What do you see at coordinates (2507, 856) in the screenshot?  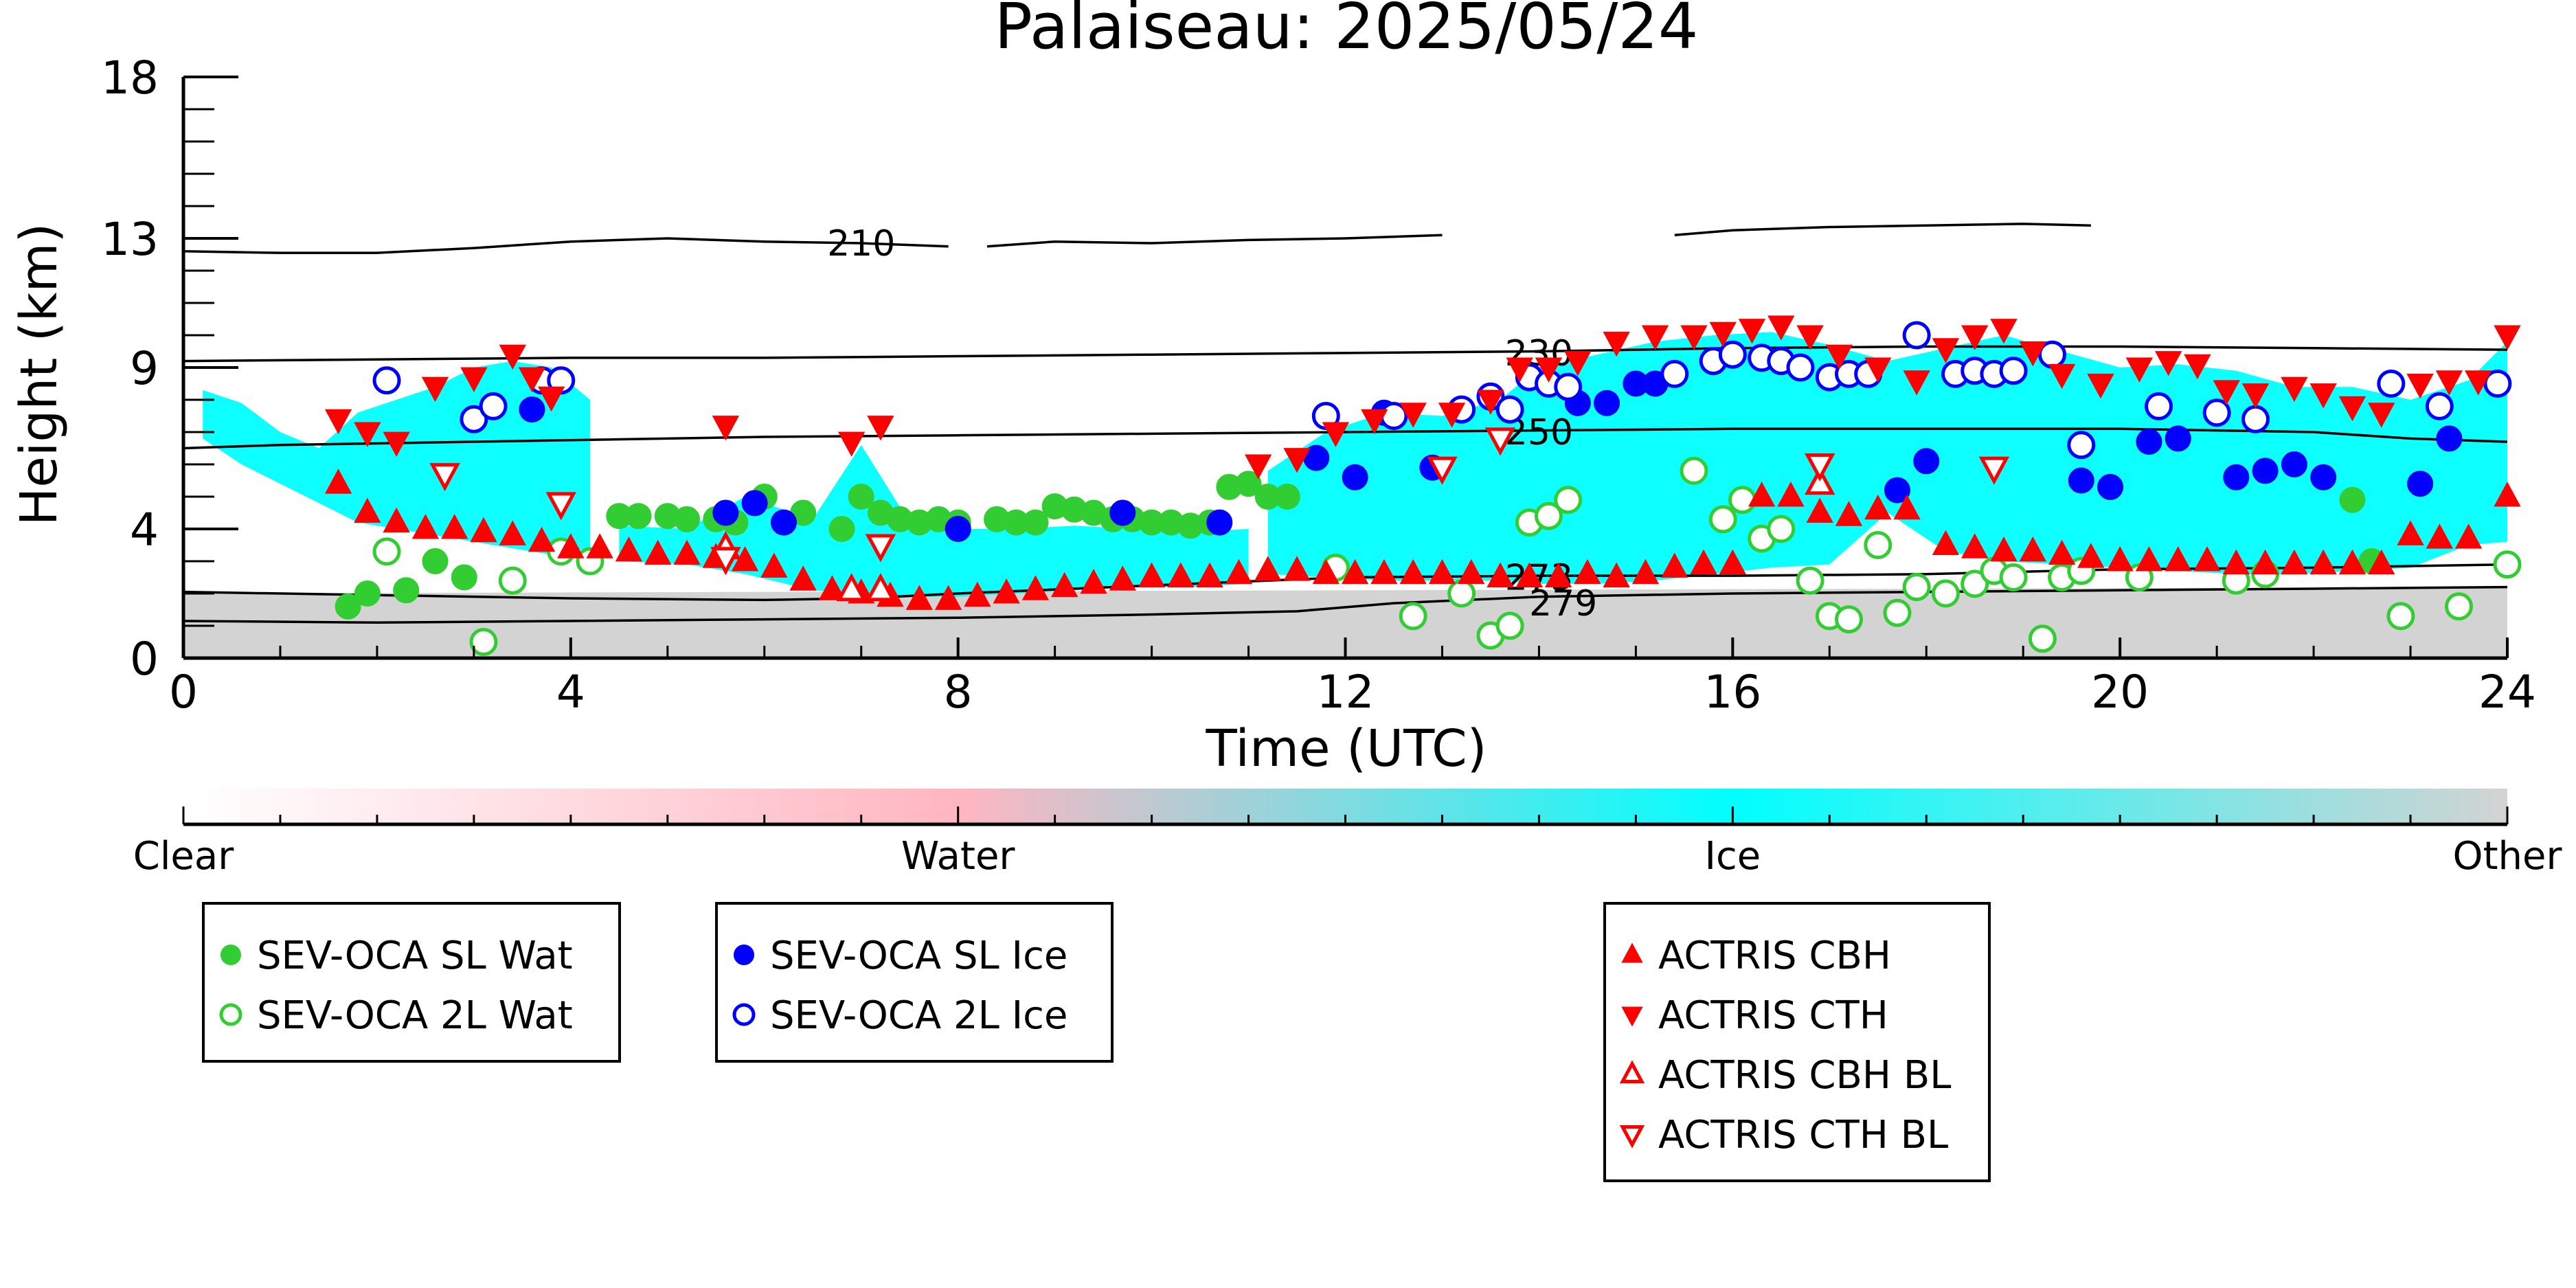 I see `colorbar-label-other: Other` at bounding box center [2507, 856].